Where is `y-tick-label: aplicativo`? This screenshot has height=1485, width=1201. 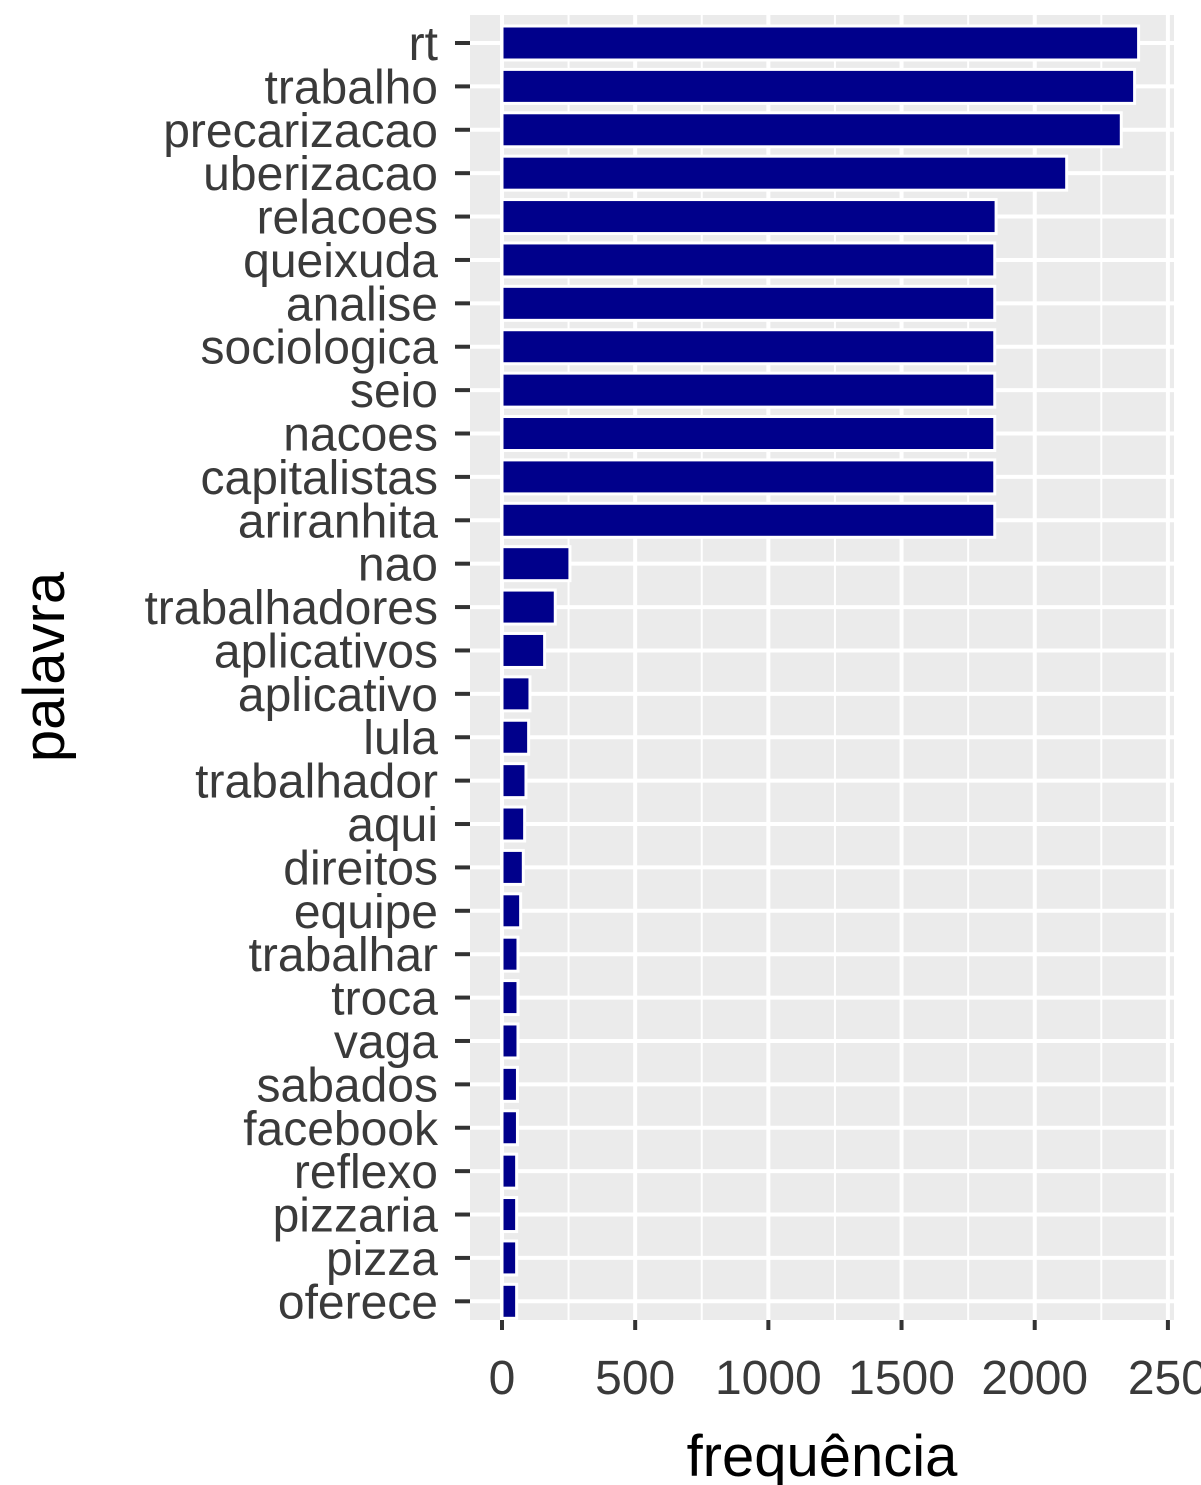
y-tick-label: aplicativo is located at coordinates (338, 695).